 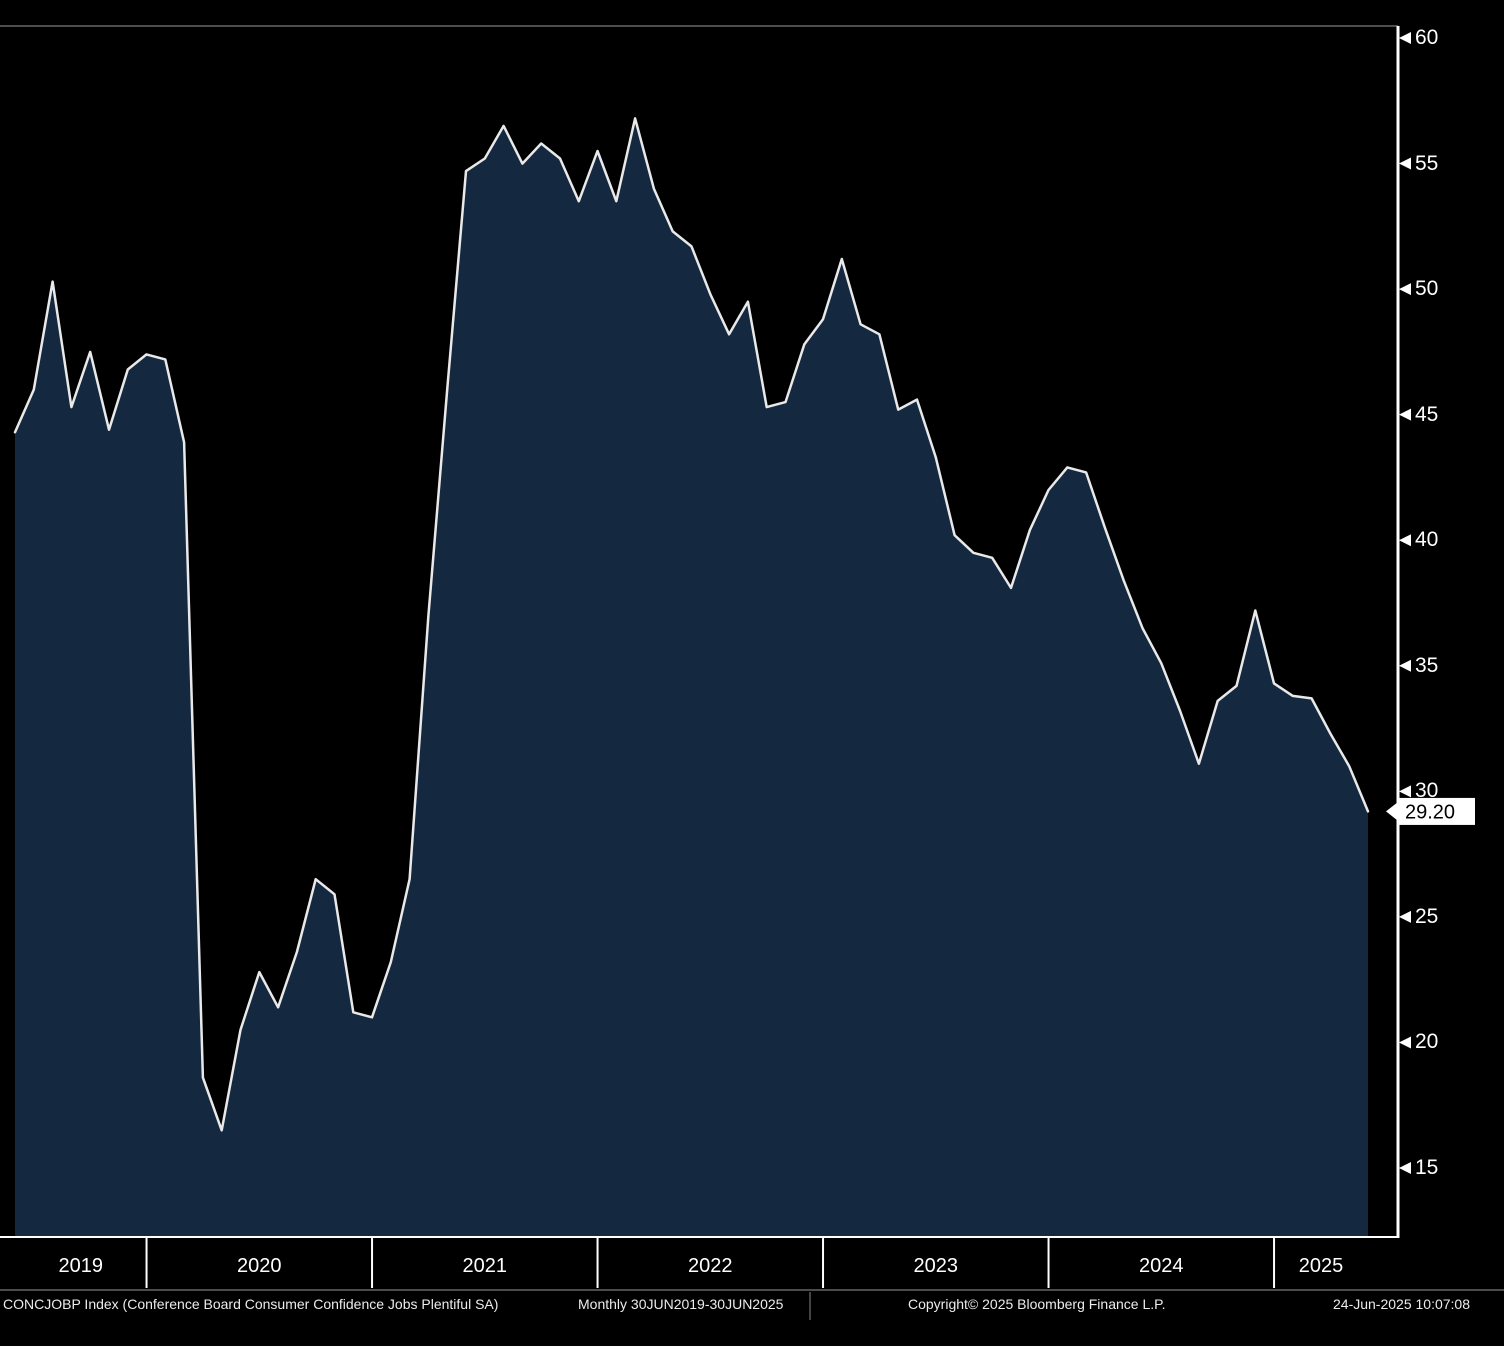 What do you see at coordinates (1427, 1167) in the screenshot?
I see `y-axis-tick-label: 15` at bounding box center [1427, 1167].